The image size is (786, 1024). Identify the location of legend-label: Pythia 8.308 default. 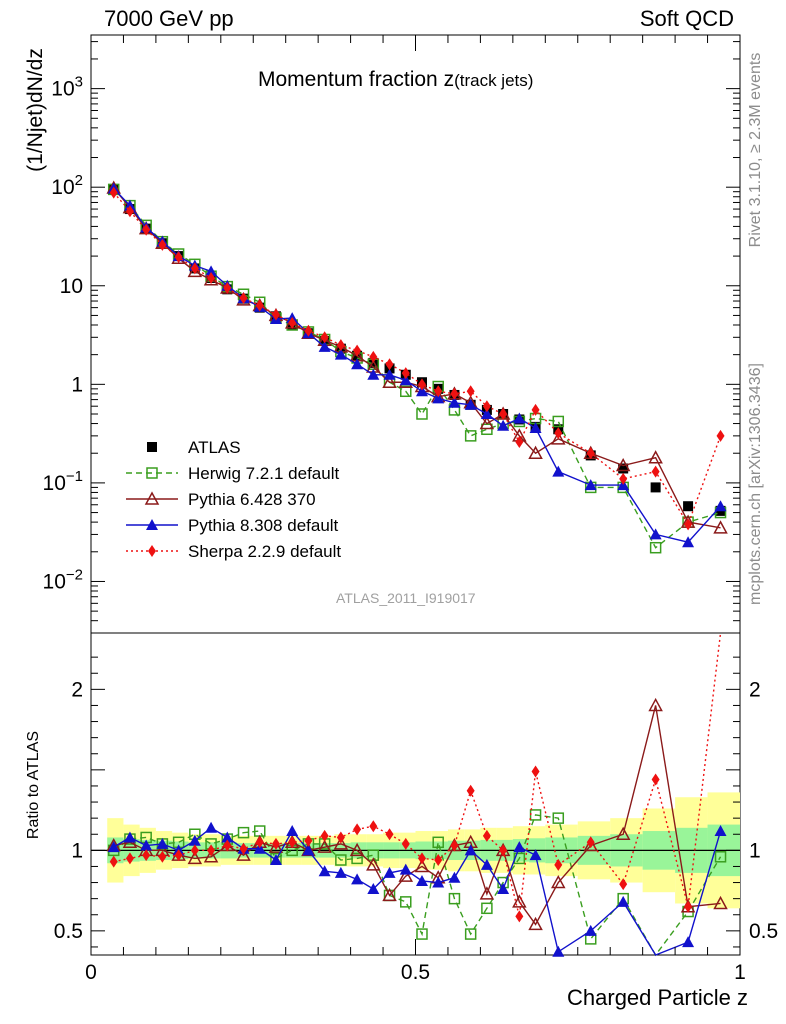
(263, 525).